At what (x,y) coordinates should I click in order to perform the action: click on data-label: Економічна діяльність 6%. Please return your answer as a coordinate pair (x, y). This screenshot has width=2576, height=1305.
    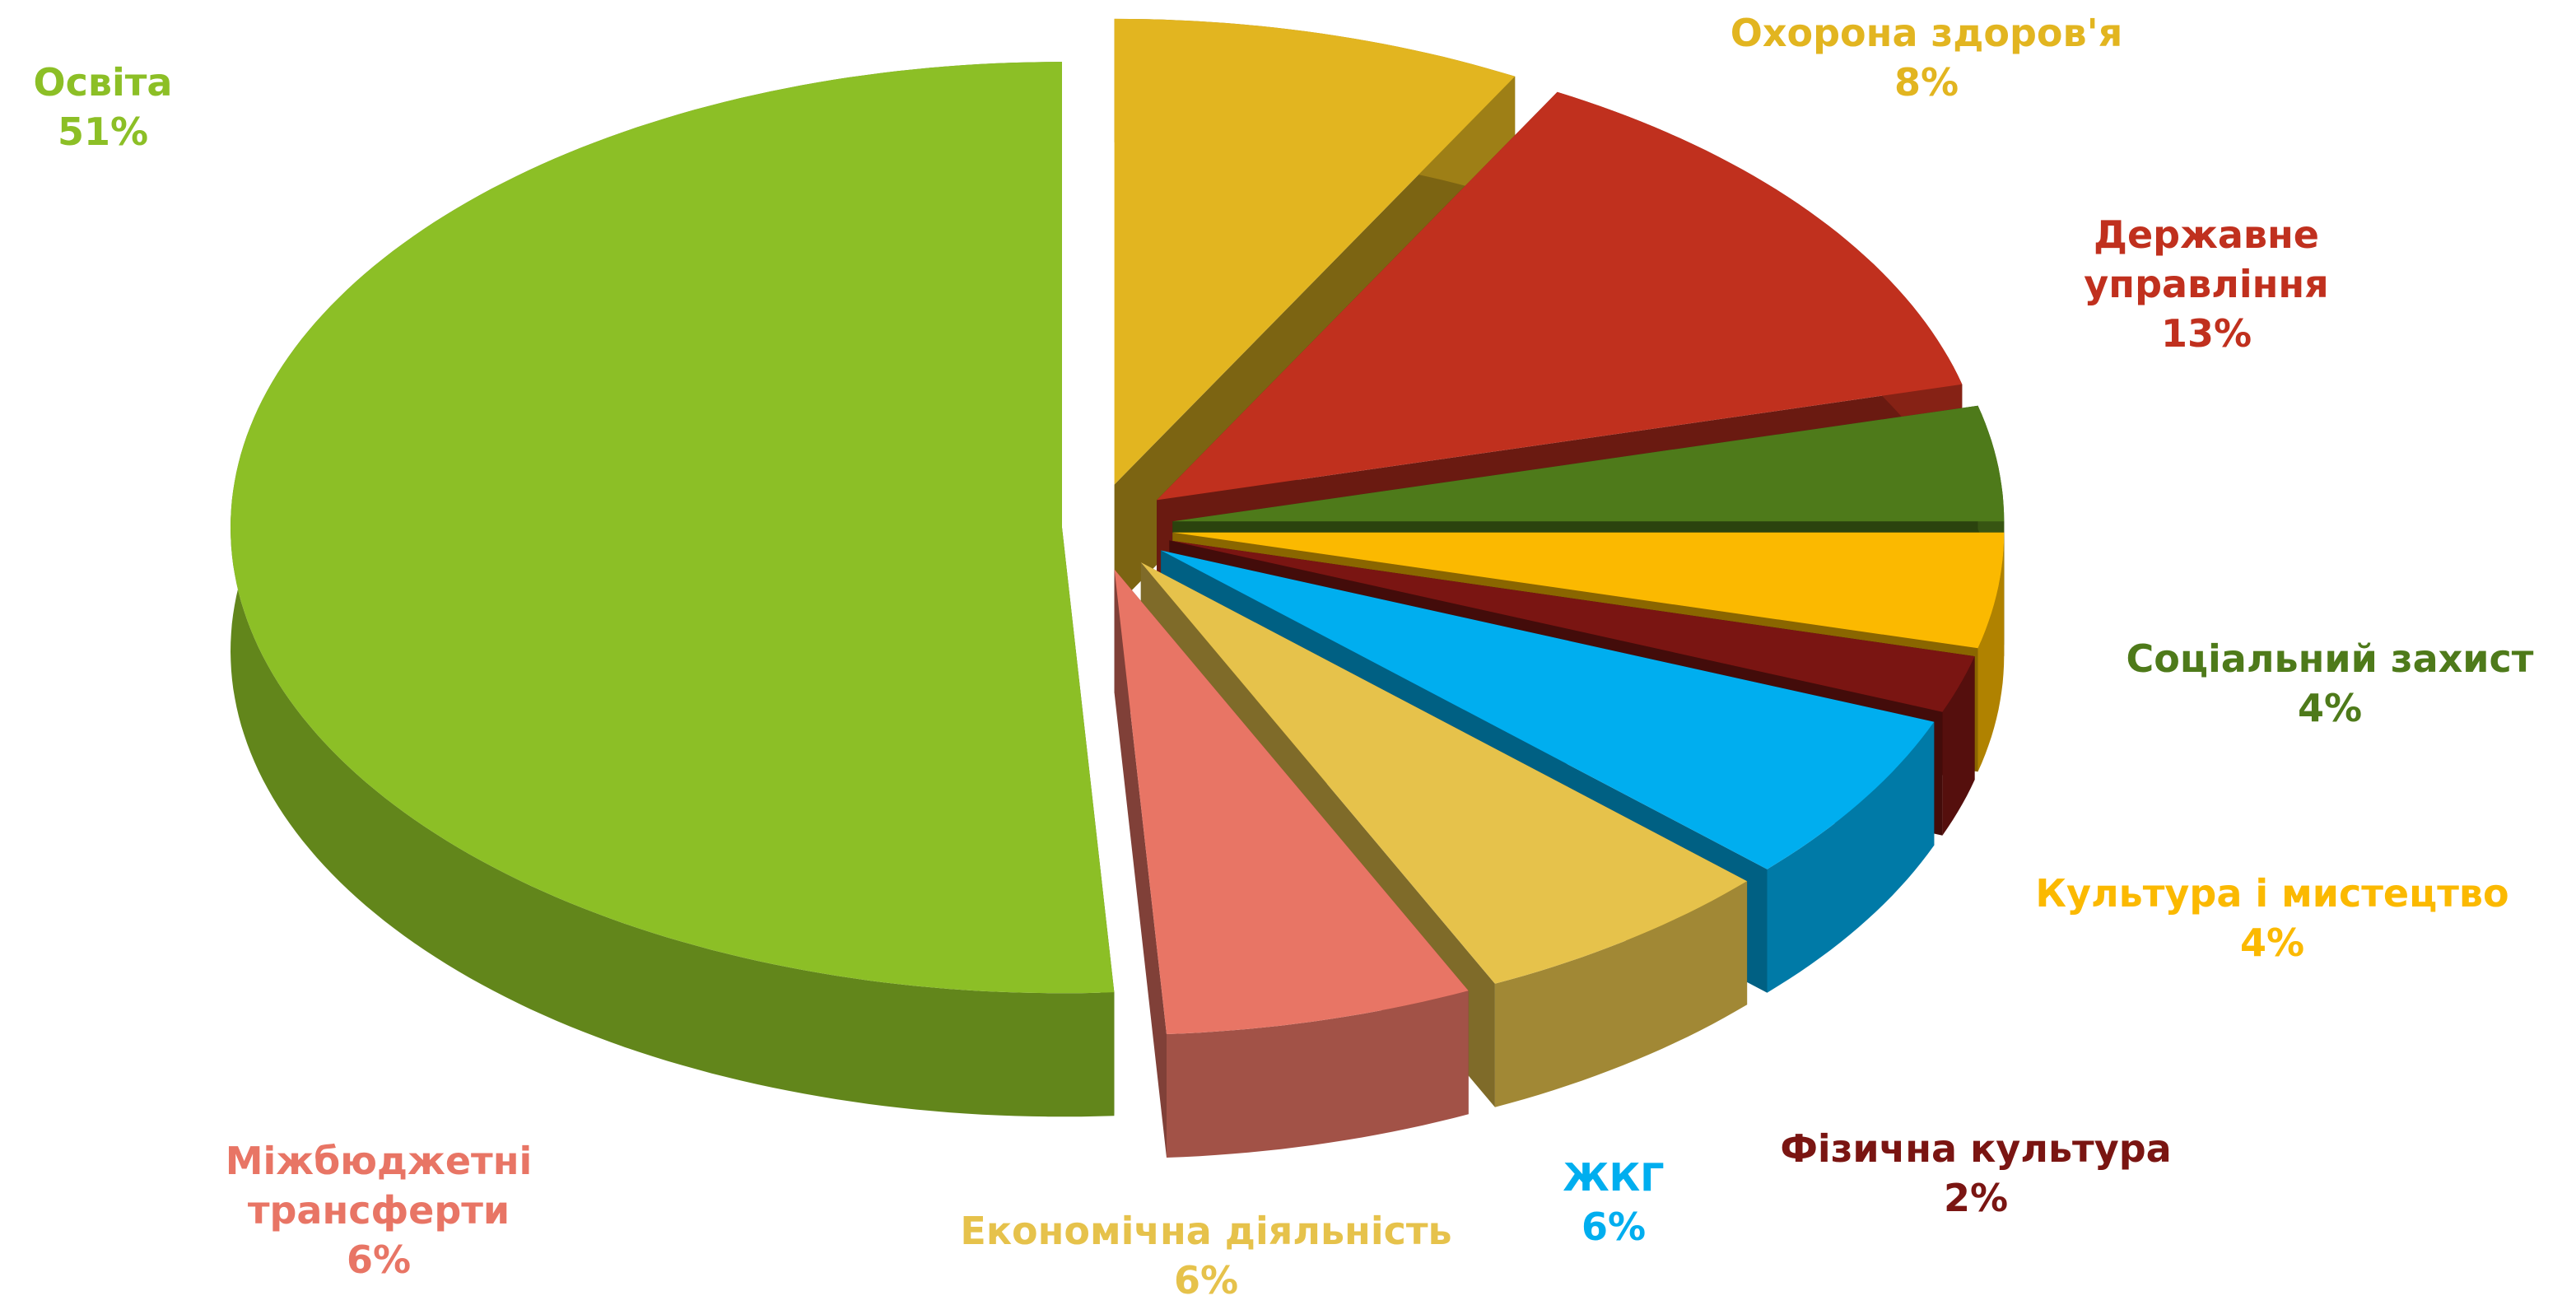
    Looking at the image, I should click on (1206, 1255).